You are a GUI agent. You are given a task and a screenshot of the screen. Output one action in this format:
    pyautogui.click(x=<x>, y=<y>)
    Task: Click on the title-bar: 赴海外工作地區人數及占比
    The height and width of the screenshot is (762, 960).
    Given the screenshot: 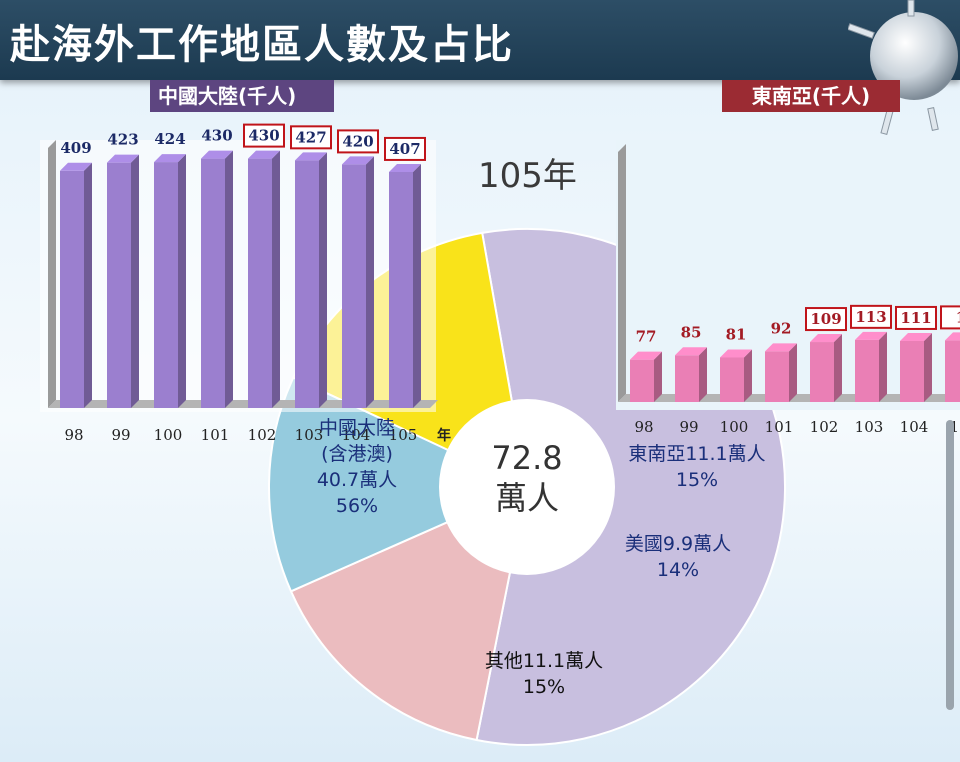 What is the action you would take?
    pyautogui.click(x=480, y=40)
    